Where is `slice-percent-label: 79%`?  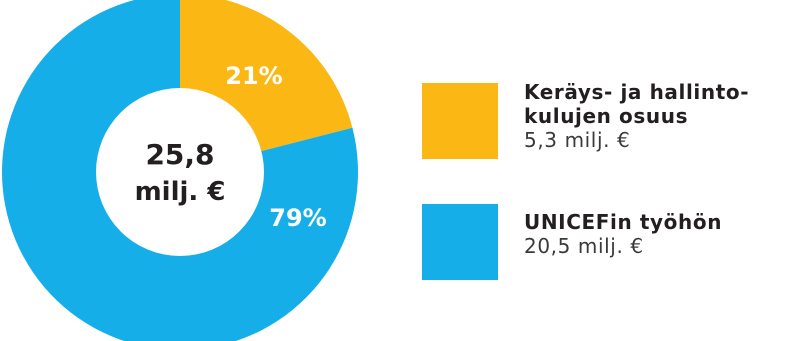
slice-percent-label: 79% is located at coordinates (297, 218).